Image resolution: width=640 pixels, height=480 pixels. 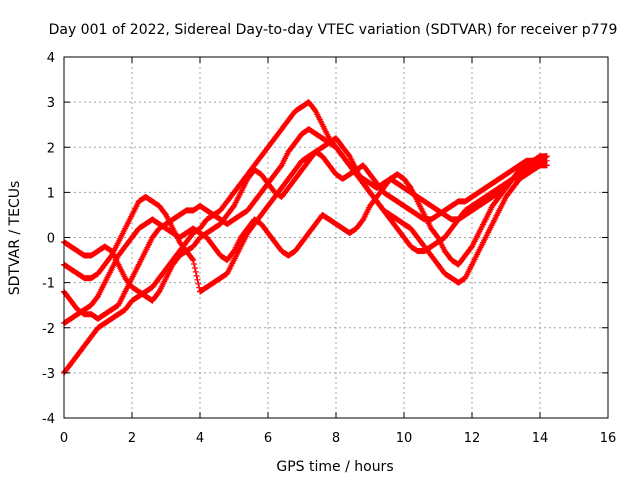 What do you see at coordinates (48, 329) in the screenshot?
I see `y-tick-label: -2` at bounding box center [48, 329].